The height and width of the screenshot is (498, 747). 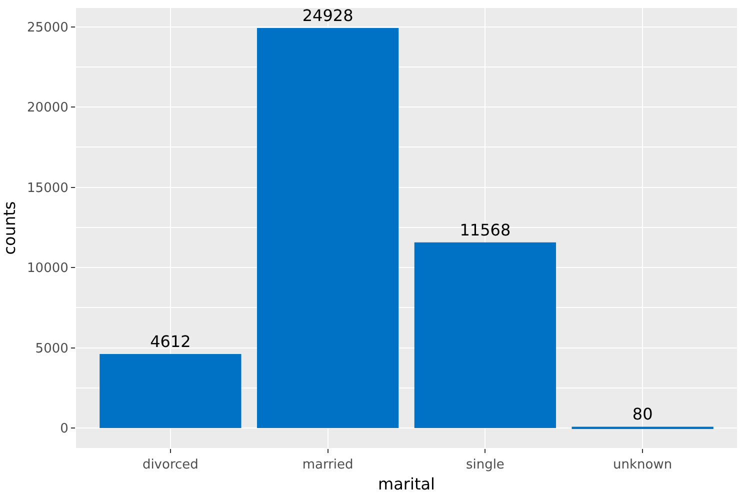 I want to click on x-tick-label: unknown, so click(x=642, y=465).